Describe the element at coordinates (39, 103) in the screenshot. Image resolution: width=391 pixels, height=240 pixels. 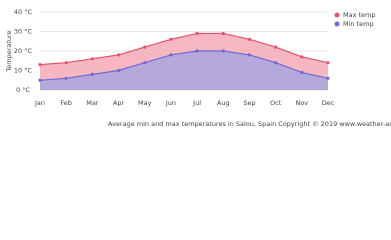
I see `x-tick-label: Jan` at that location.